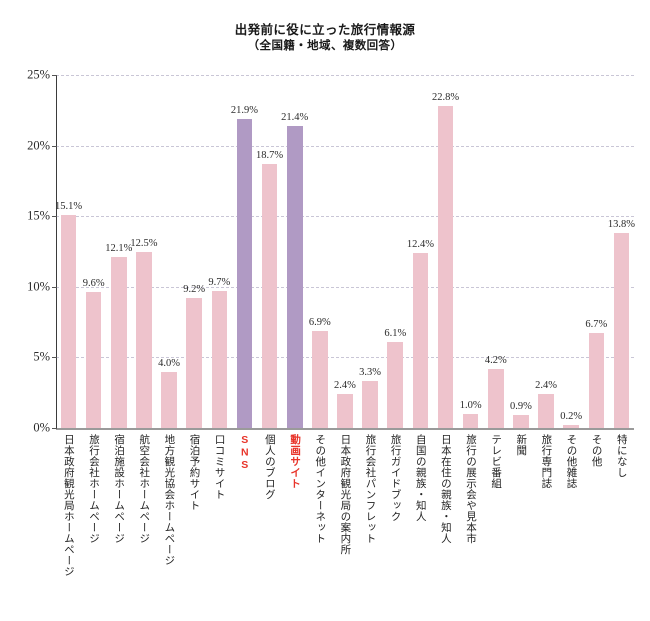  I want to click on bar-group: 21.9%, so click(244, 251).